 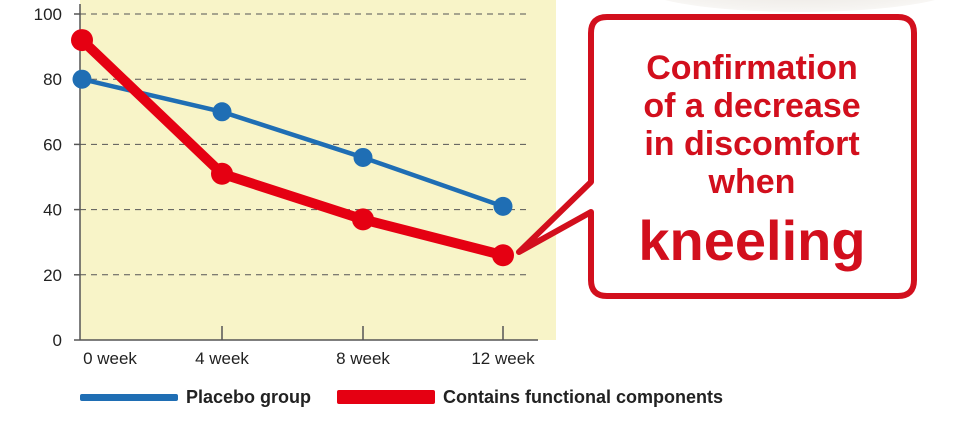 I want to click on legend-label-placebo: Placebo group, so click(x=249, y=396).